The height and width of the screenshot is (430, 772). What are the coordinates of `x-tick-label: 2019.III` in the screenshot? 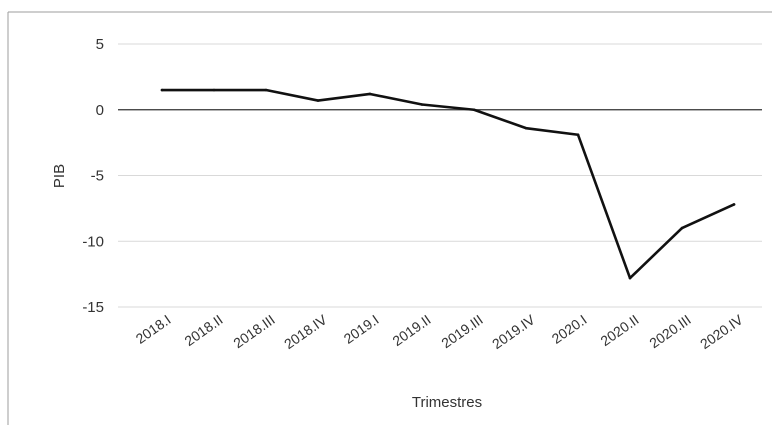 It's located at (461, 331).